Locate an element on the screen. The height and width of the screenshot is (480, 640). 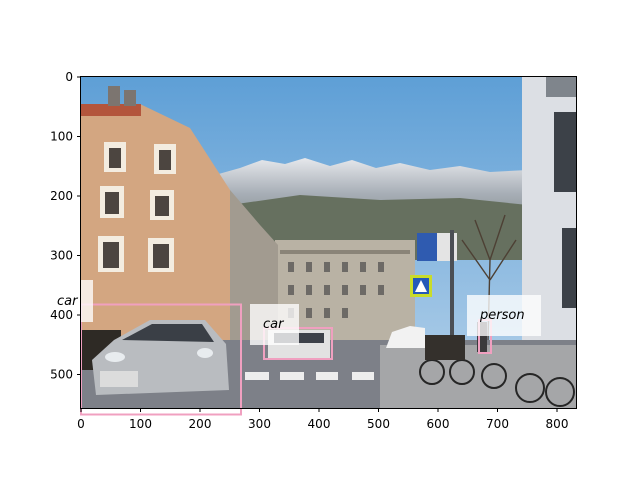
x-tick-label: 300 is located at coordinates (259, 424).